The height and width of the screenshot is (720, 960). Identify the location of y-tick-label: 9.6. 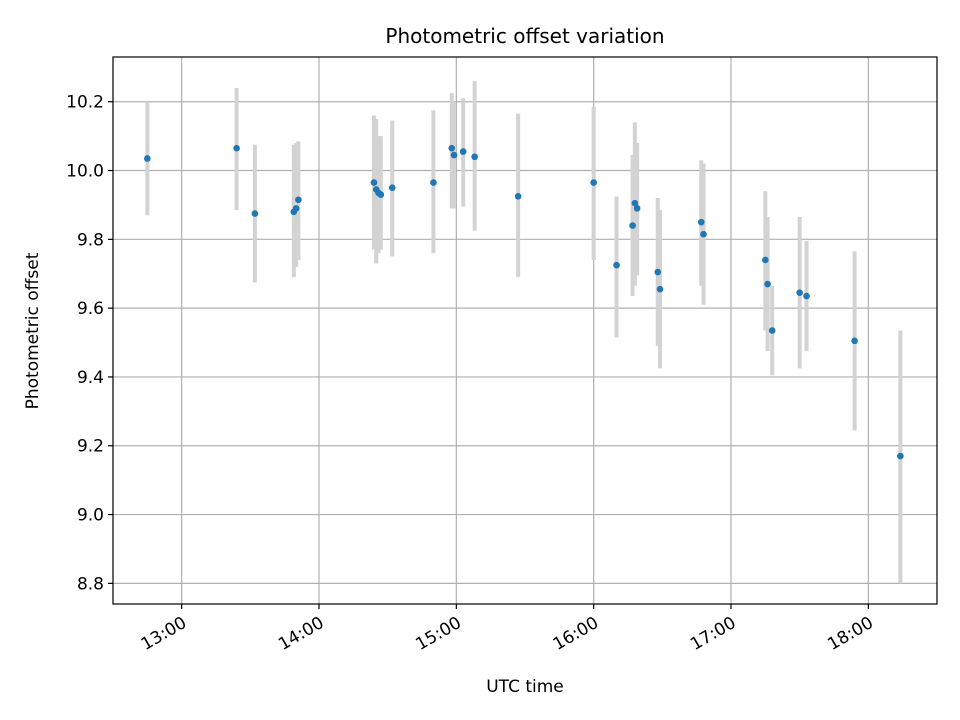
(90, 309).